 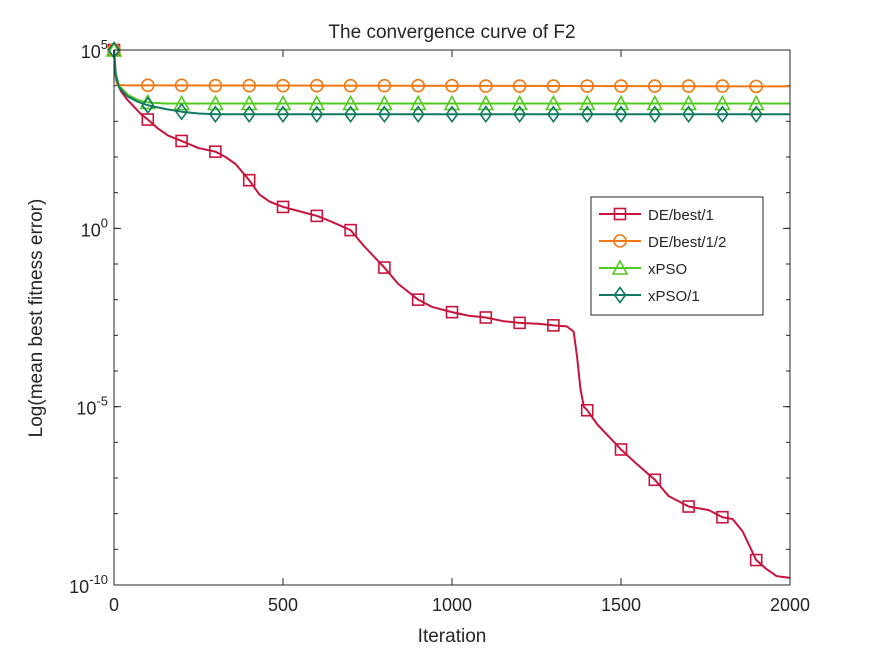 What do you see at coordinates (94, 227) in the screenshot?
I see `y-tick-label: 10⁰` at bounding box center [94, 227].